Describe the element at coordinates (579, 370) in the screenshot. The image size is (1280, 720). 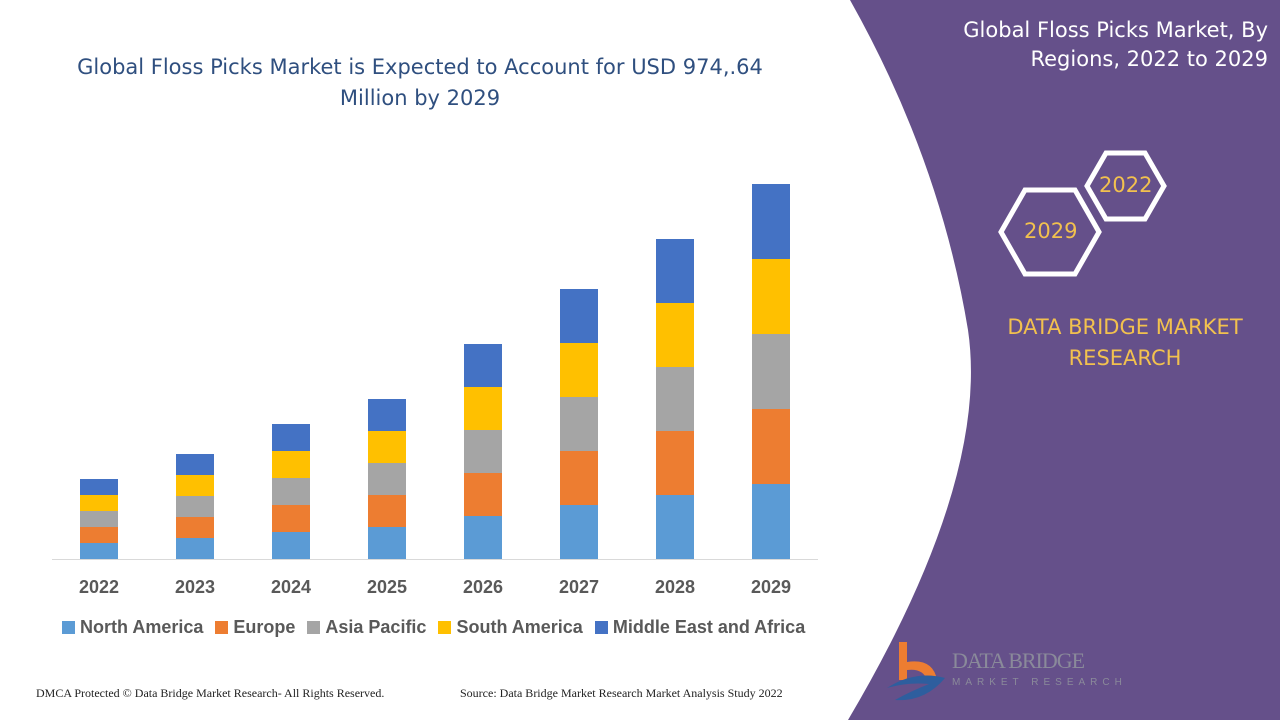
I see `bar-2027-south-america` at that location.